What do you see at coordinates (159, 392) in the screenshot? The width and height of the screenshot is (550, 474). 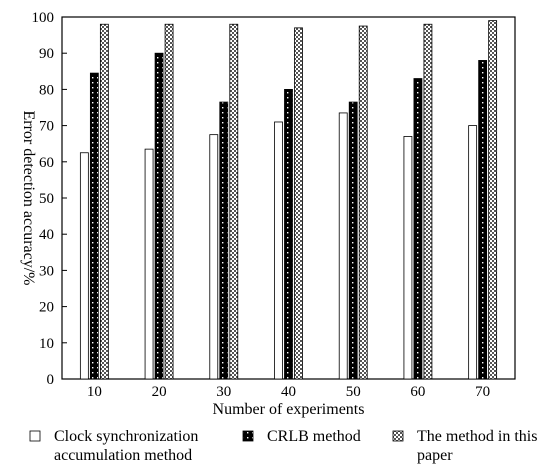 I see `x-tick-label: 20` at bounding box center [159, 392].